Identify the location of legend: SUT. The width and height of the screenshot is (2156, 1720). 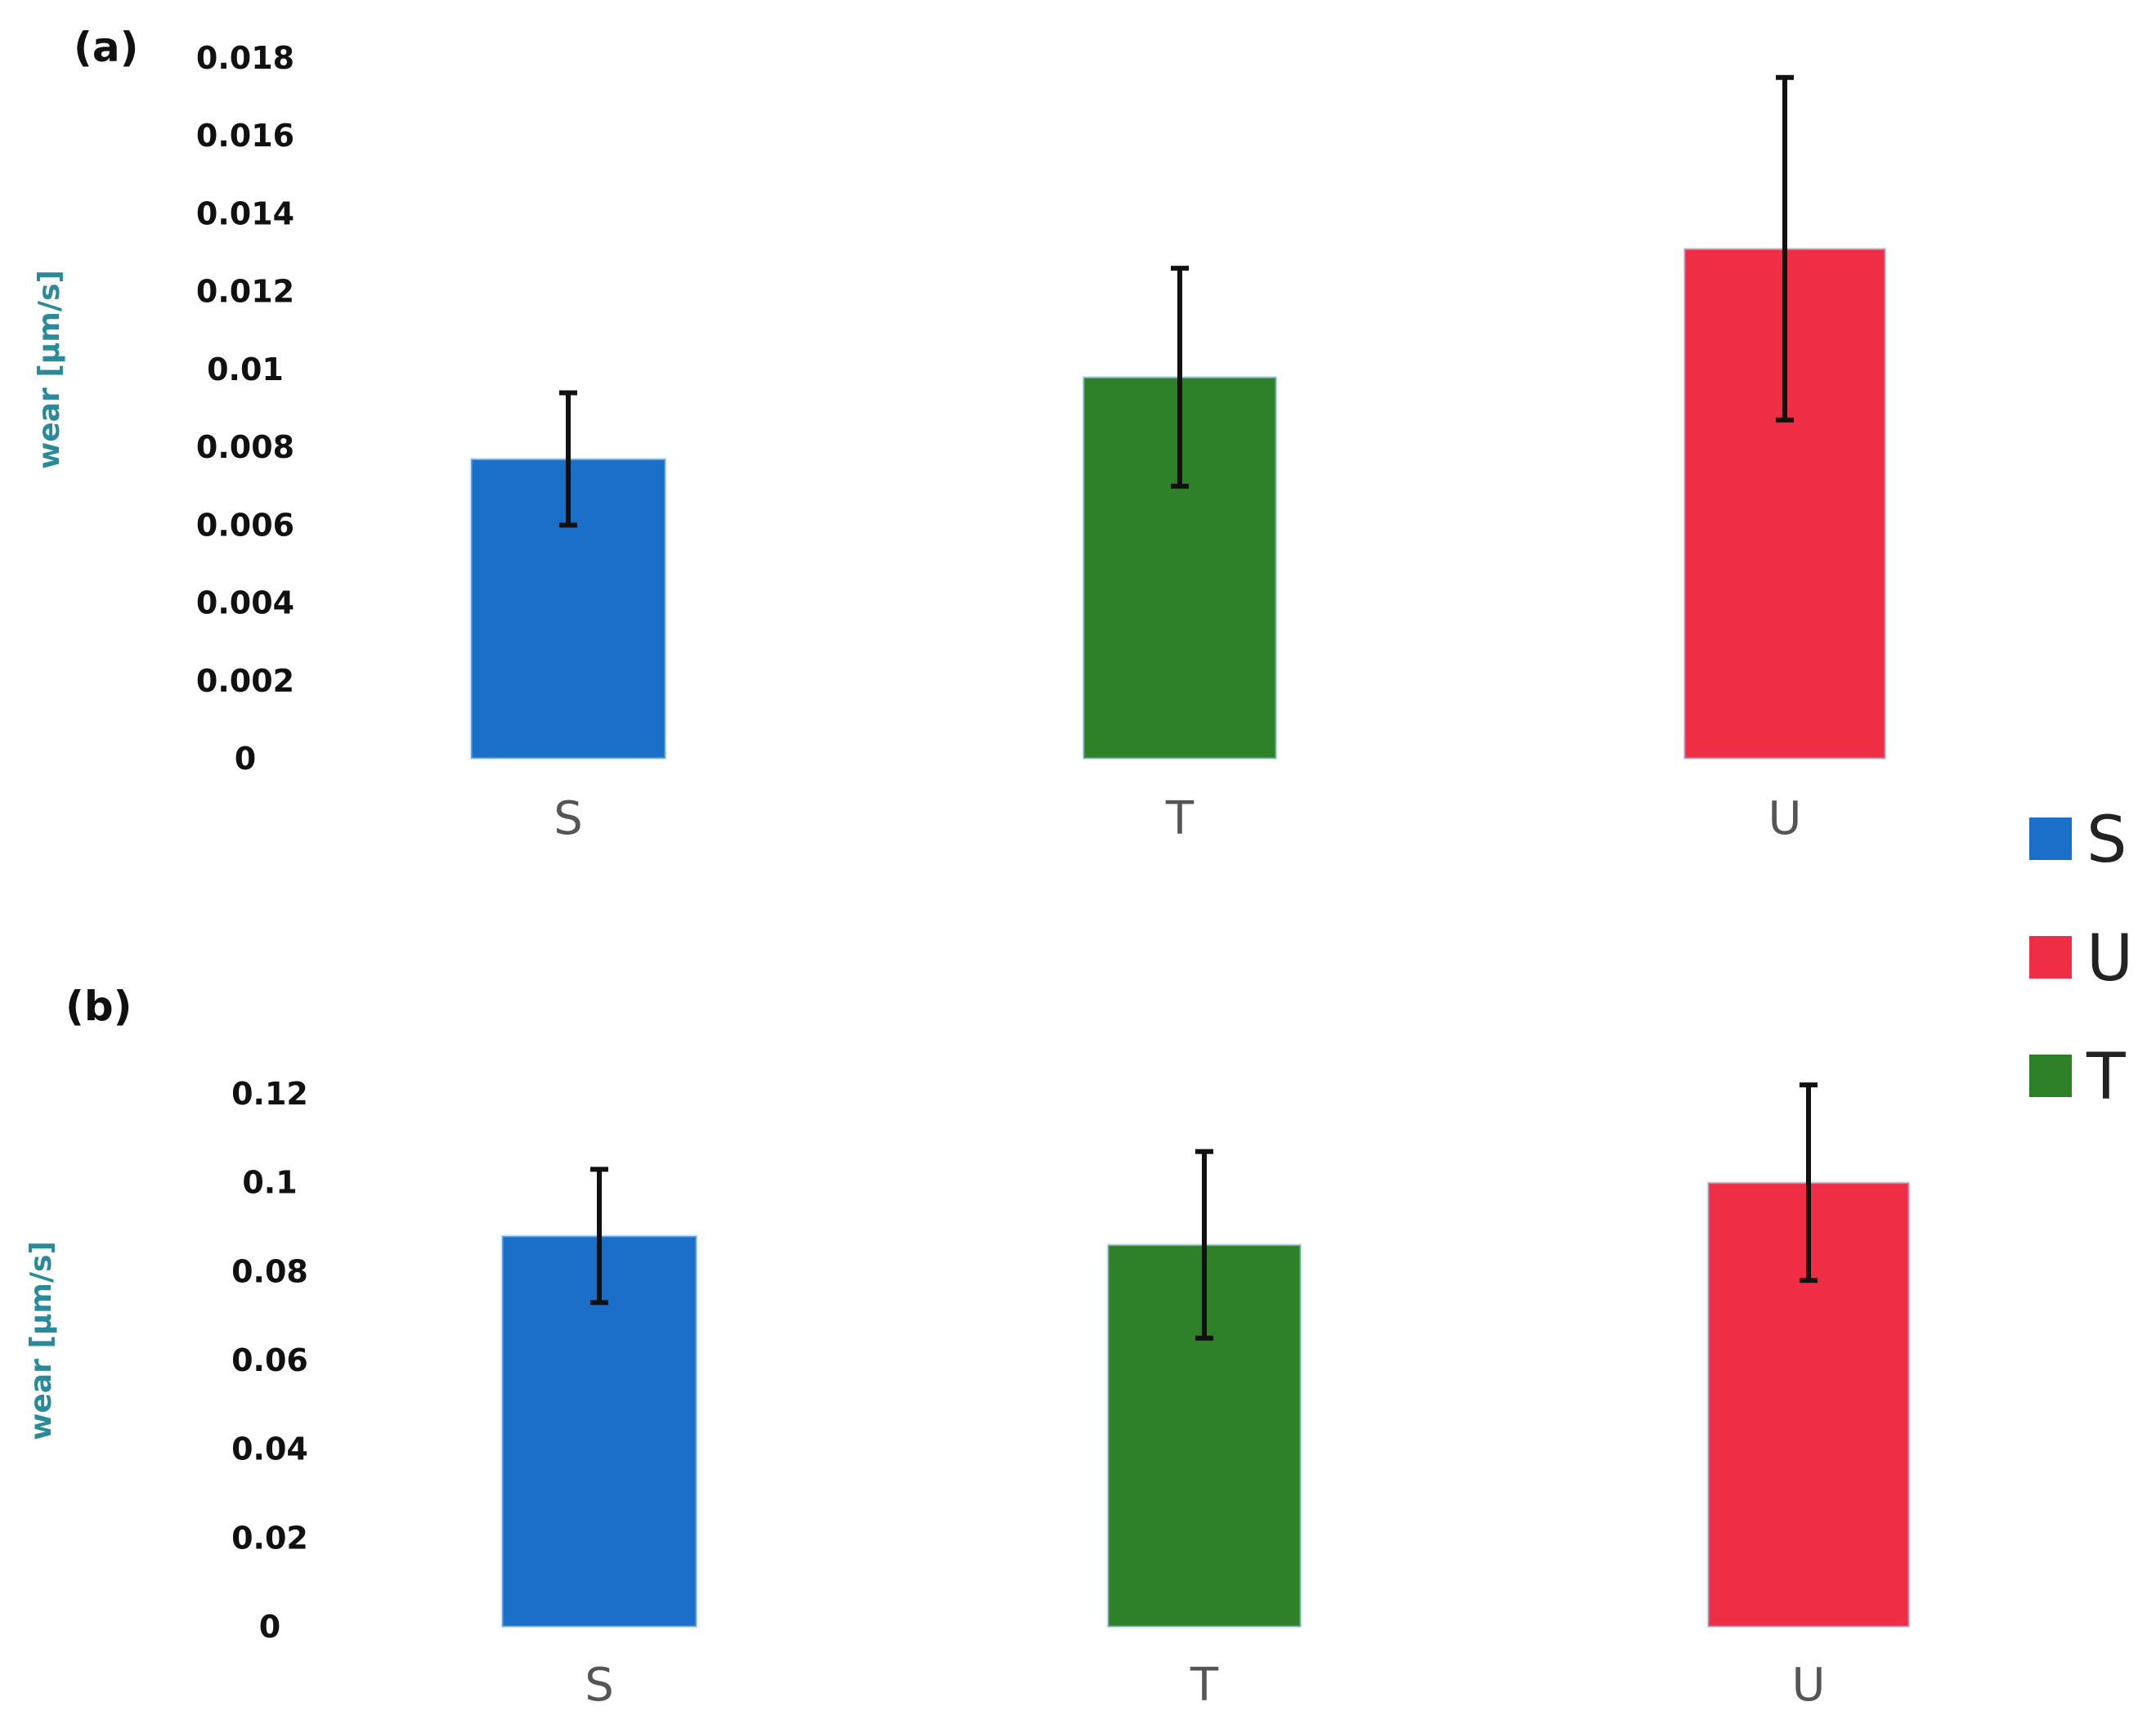
(2081, 959).